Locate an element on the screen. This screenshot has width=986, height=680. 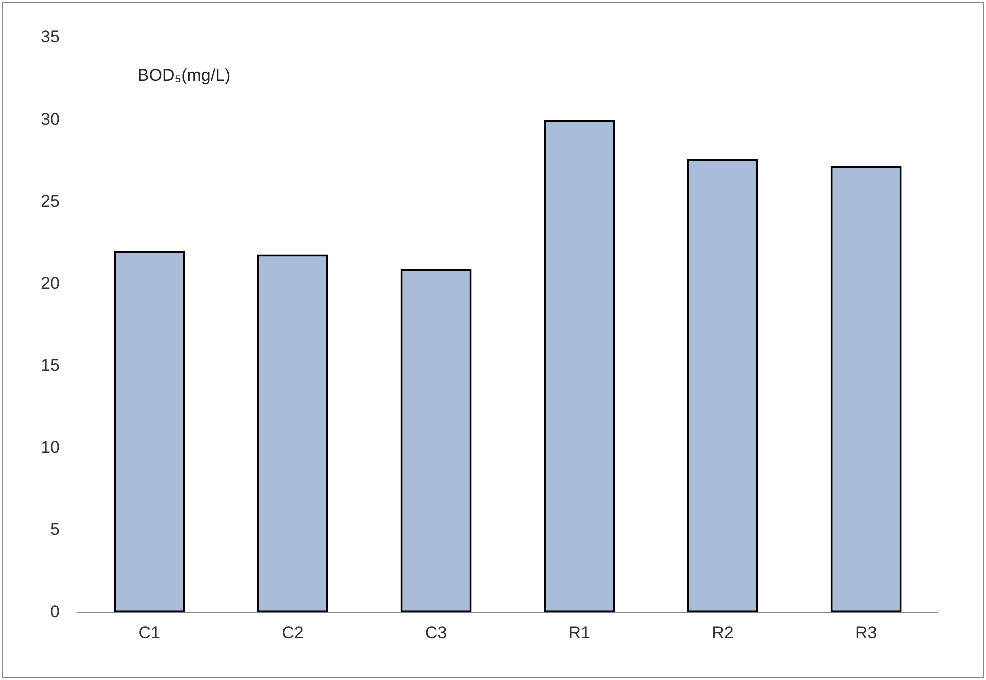
x-tick-label: R2 is located at coordinates (723, 632).